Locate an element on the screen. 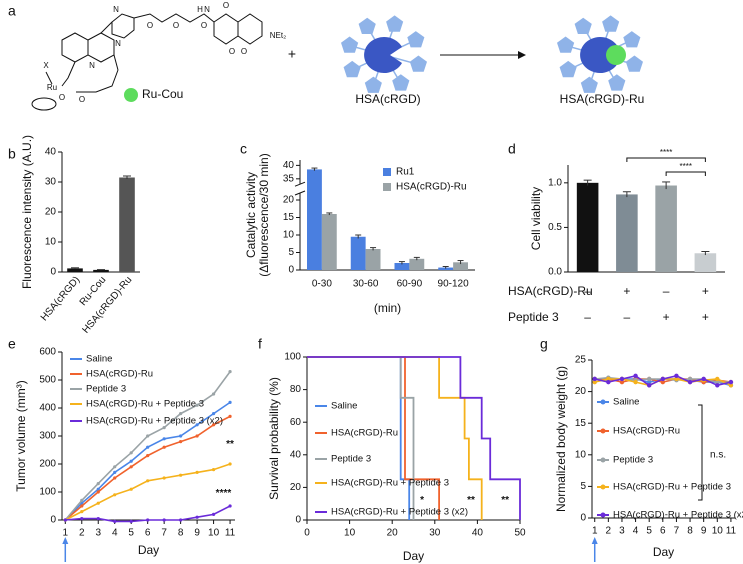  structure is located at coordinates (147, 62).